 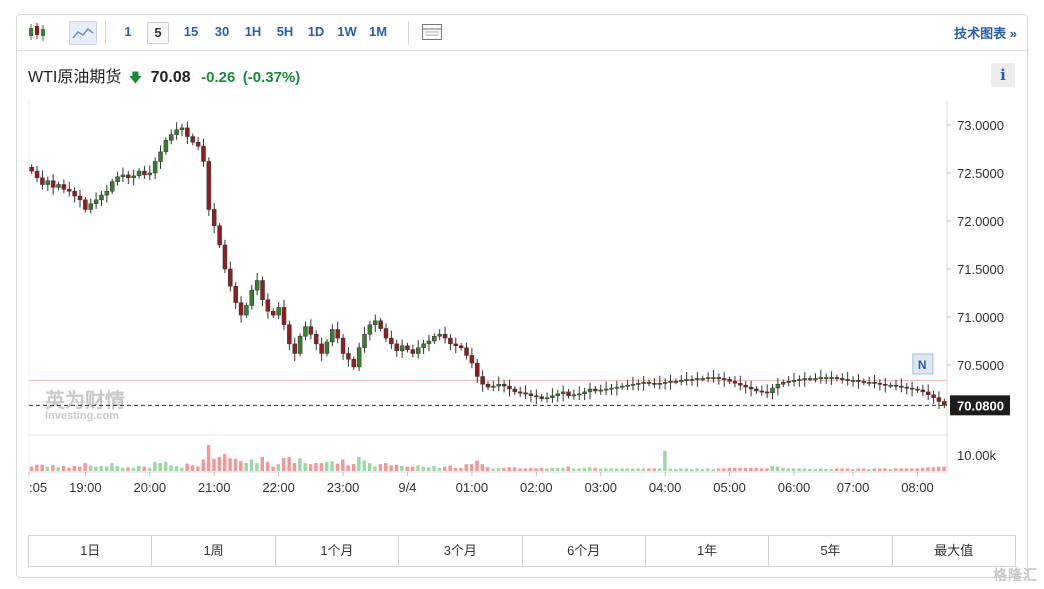 What do you see at coordinates (707, 551) in the screenshot?
I see `range-1y: 1年` at bounding box center [707, 551].